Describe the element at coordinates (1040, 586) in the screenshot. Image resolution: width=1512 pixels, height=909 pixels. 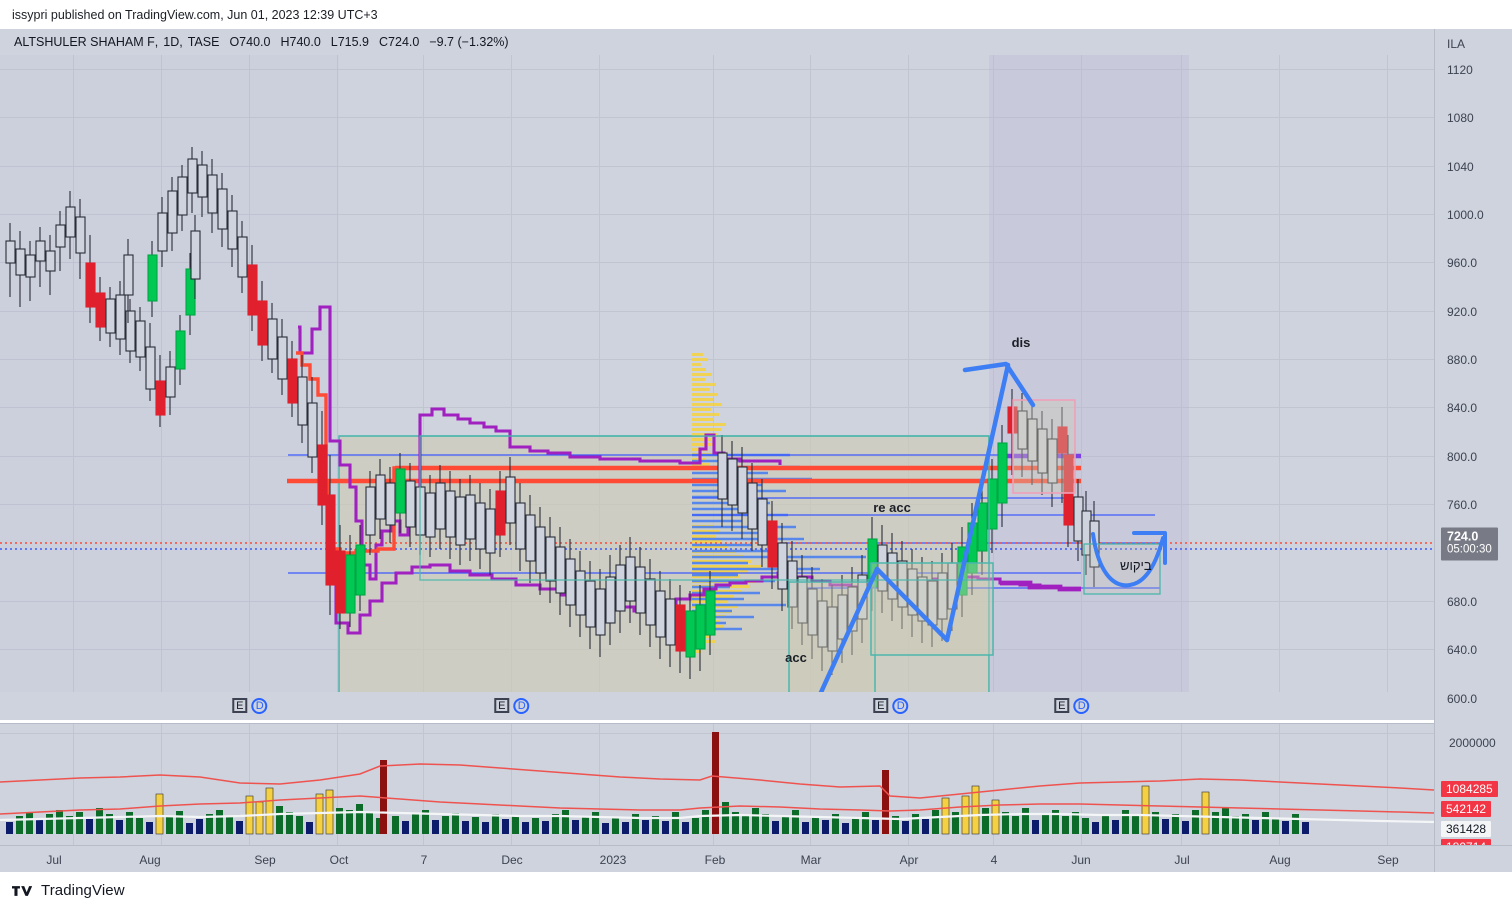
I see `indicator-purple-flat-right` at that location.